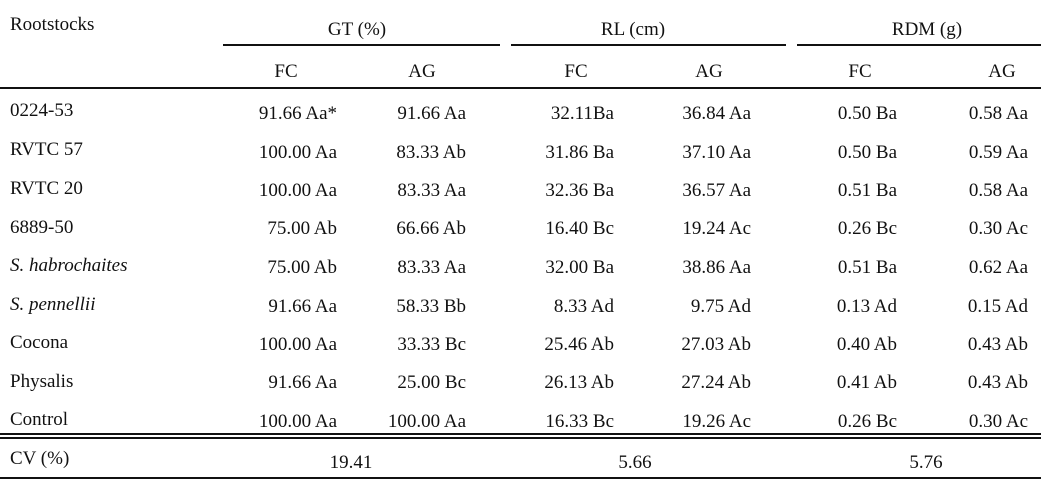 Image resolution: width=1041 pixels, height=480 pixels. Describe the element at coordinates (716, 190) in the screenshot. I see `table-cell: 36.57 Aa` at that location.